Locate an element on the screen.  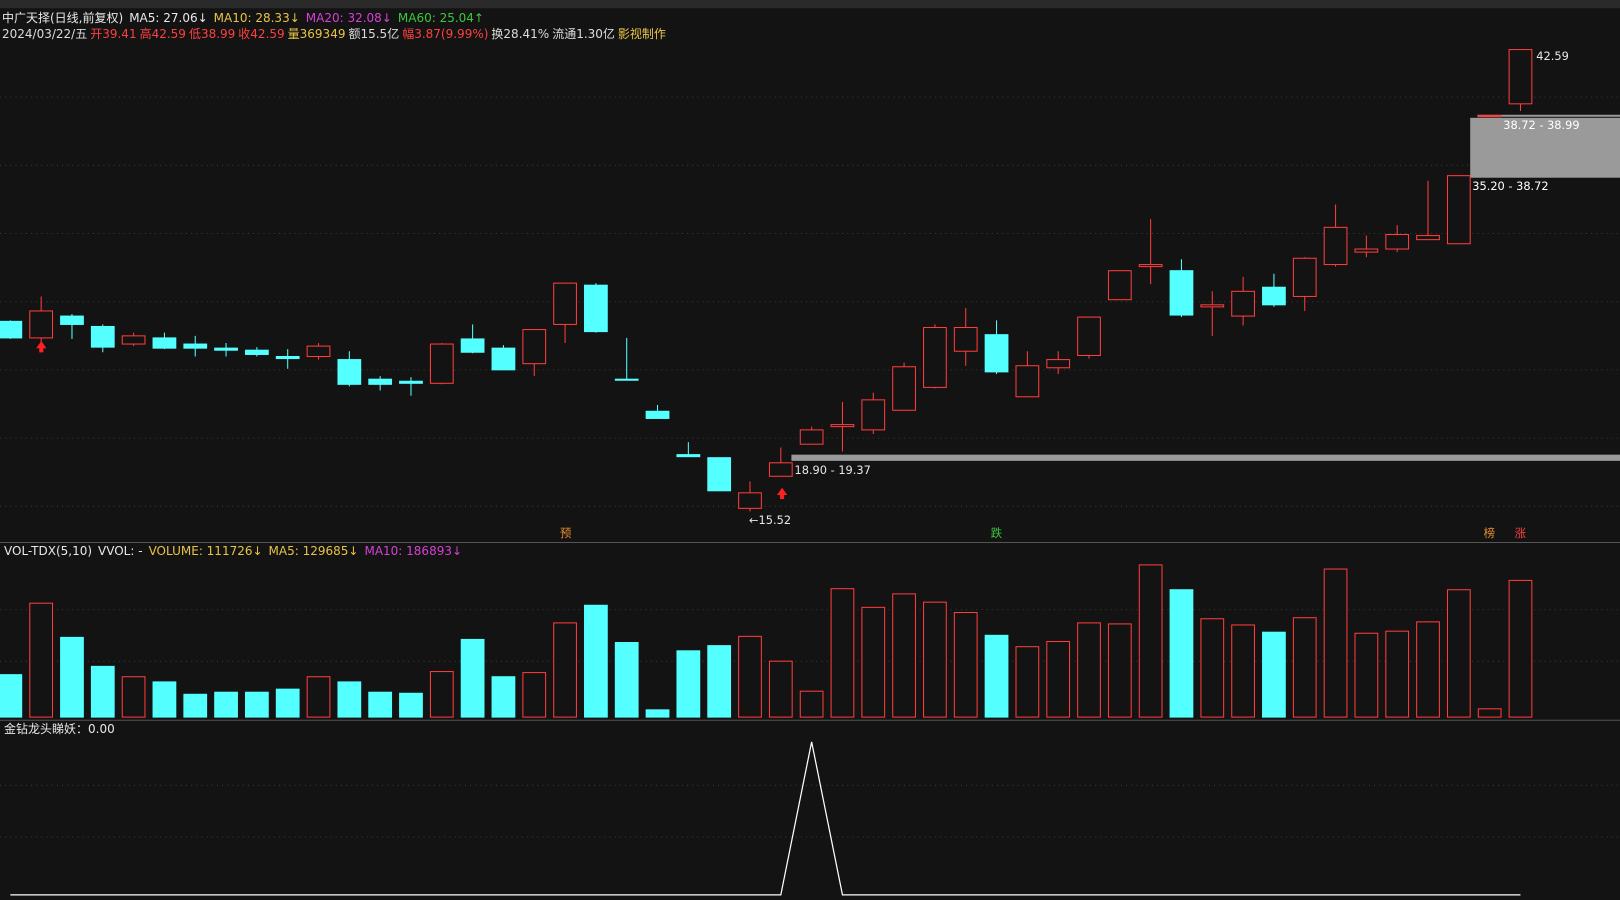
ma-legend: MA20: 32.08↓ is located at coordinates (348, 18).